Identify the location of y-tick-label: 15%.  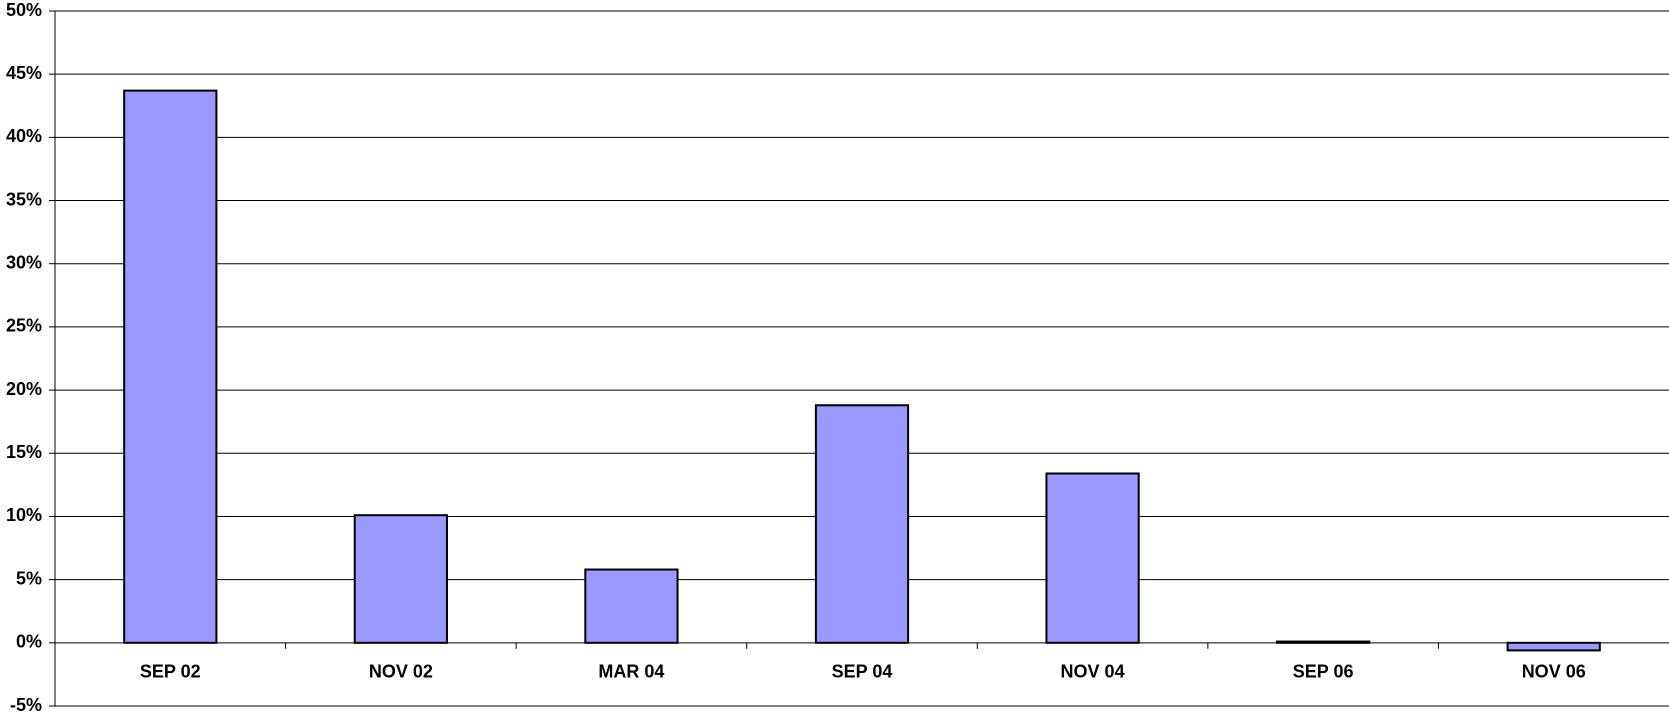
(24, 452).